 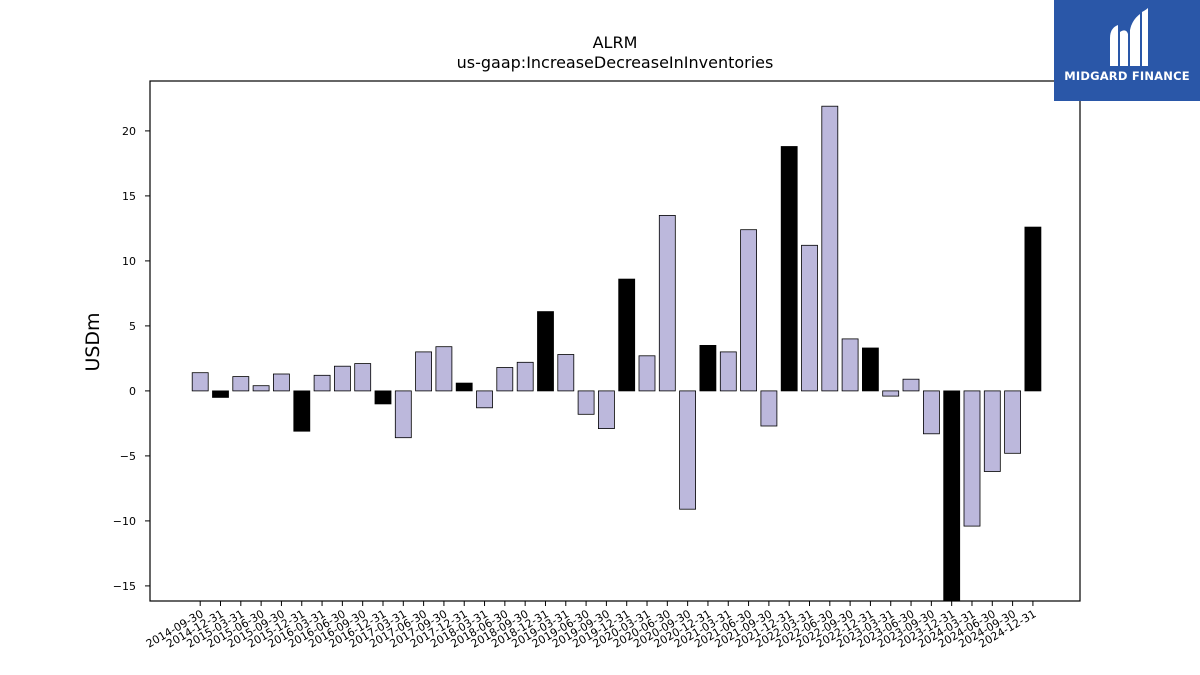 I want to click on y-tick-label: −15, so click(x=124, y=586).